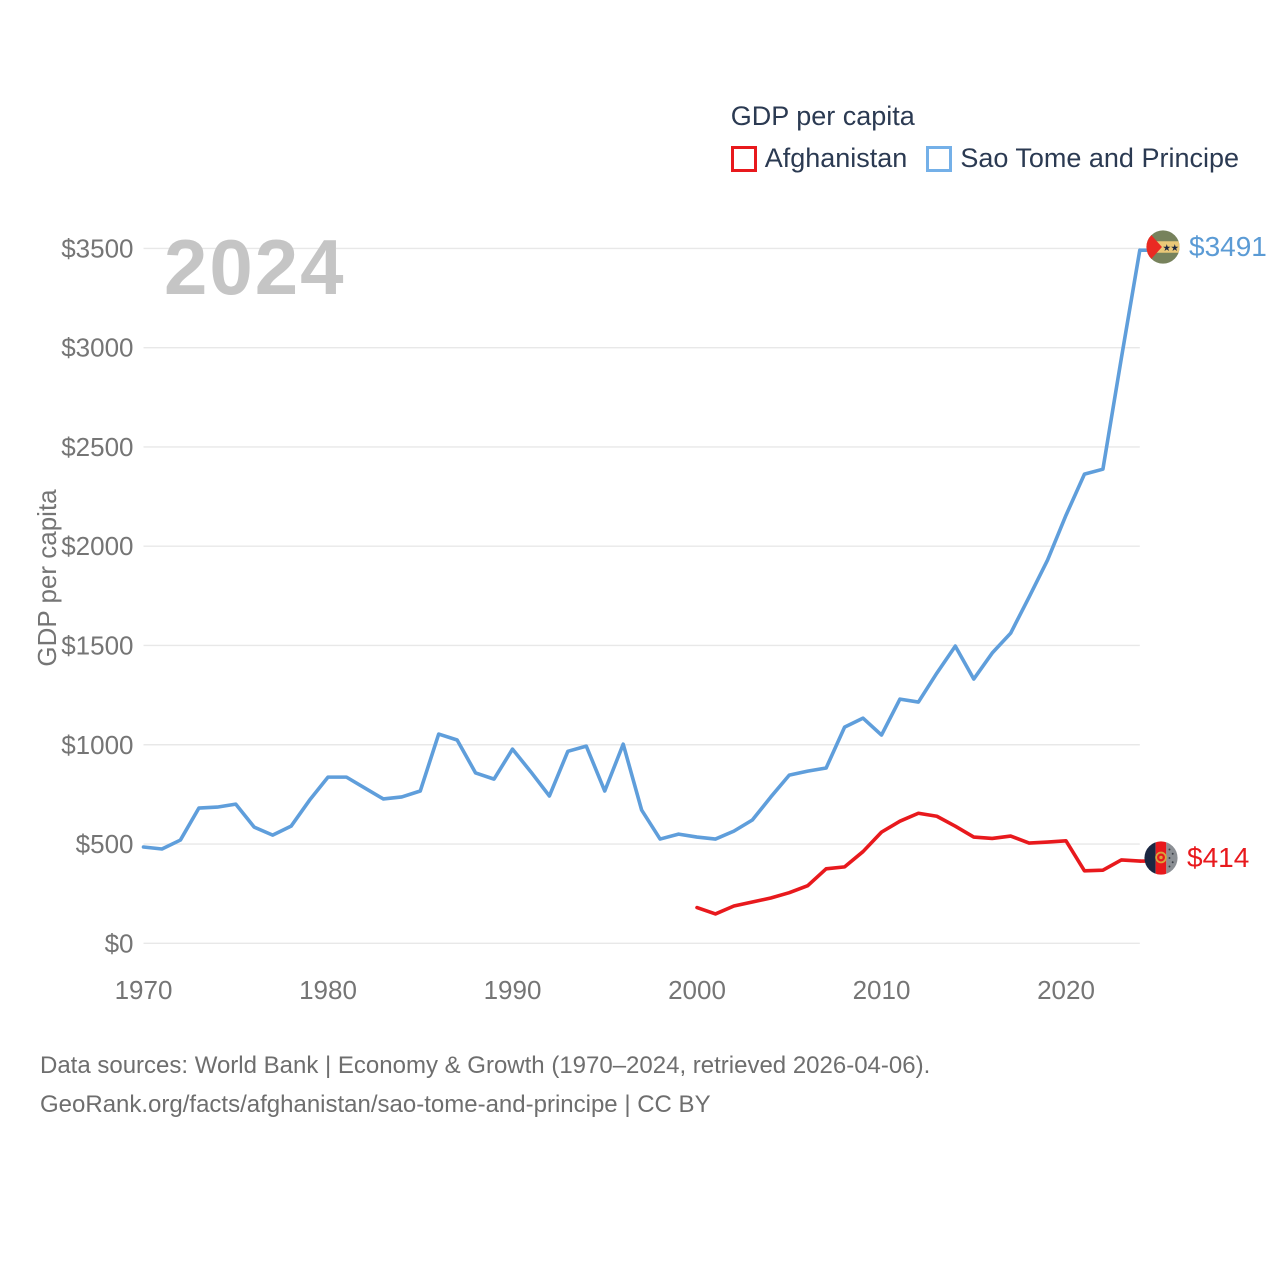  What do you see at coordinates (743, 158) in the screenshot?
I see `afghanistan-swatch-icon` at bounding box center [743, 158].